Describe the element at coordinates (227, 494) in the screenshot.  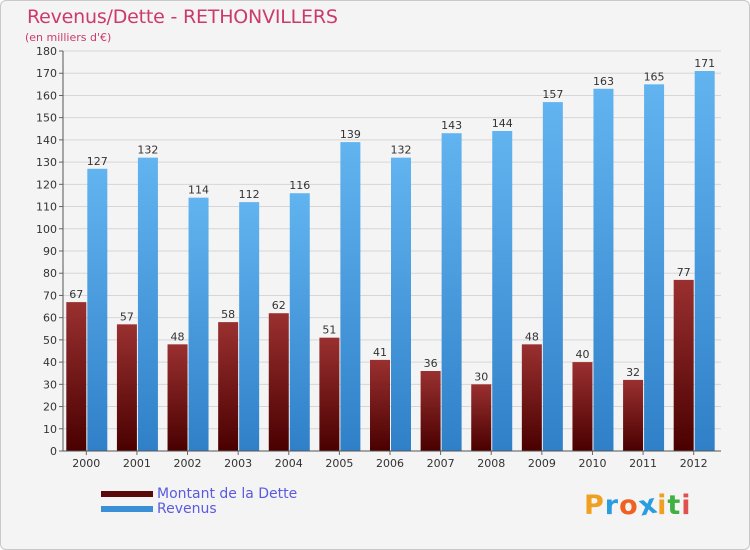
I see `legend-label-debt: Montant de la Dette` at that location.